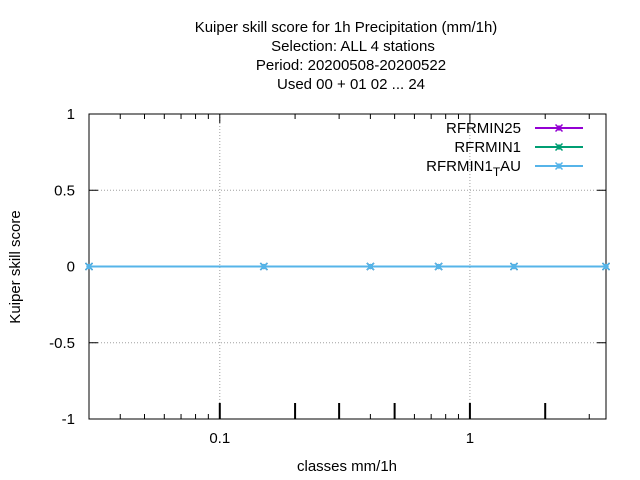  I want to click on legend-marker-rfrmin25, so click(559, 128).